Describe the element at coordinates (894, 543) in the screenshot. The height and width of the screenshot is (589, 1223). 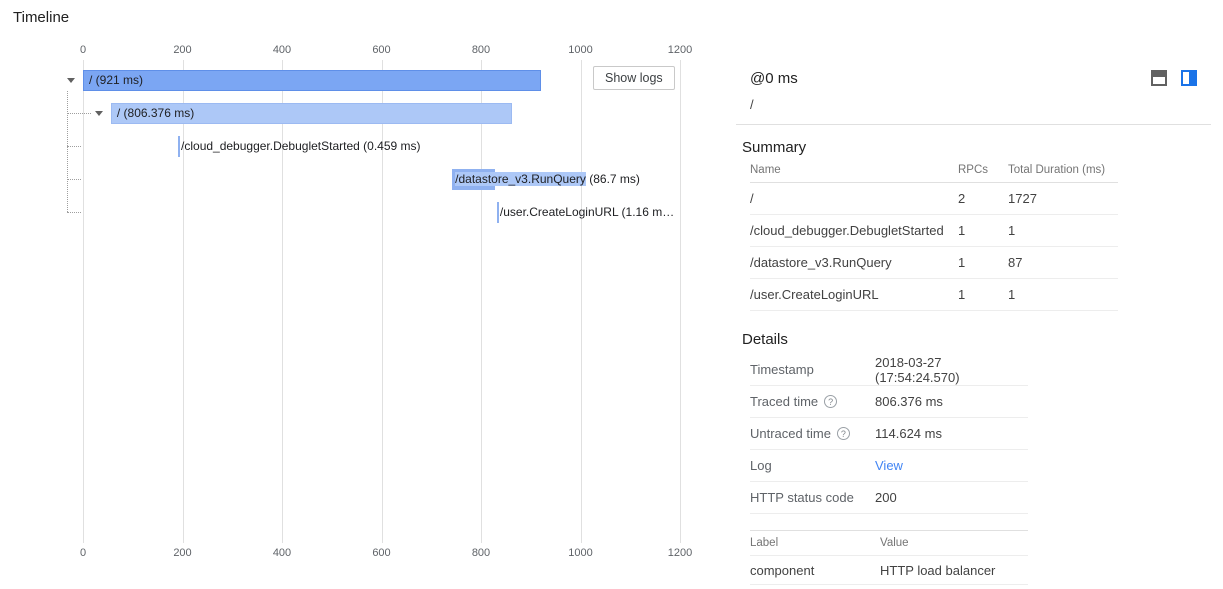
I see `labels-col-value: Value` at that location.